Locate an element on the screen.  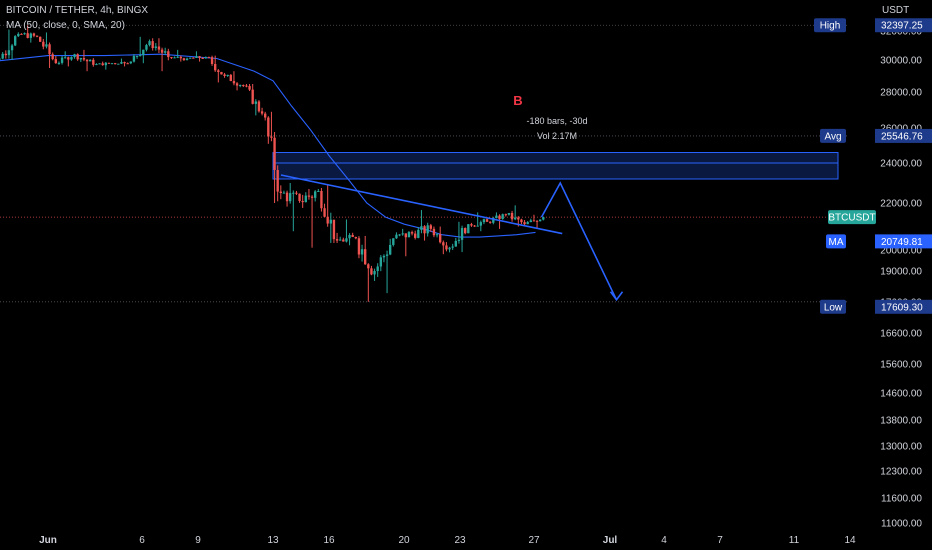
high-tag-value-bg is located at coordinates (903, 25).